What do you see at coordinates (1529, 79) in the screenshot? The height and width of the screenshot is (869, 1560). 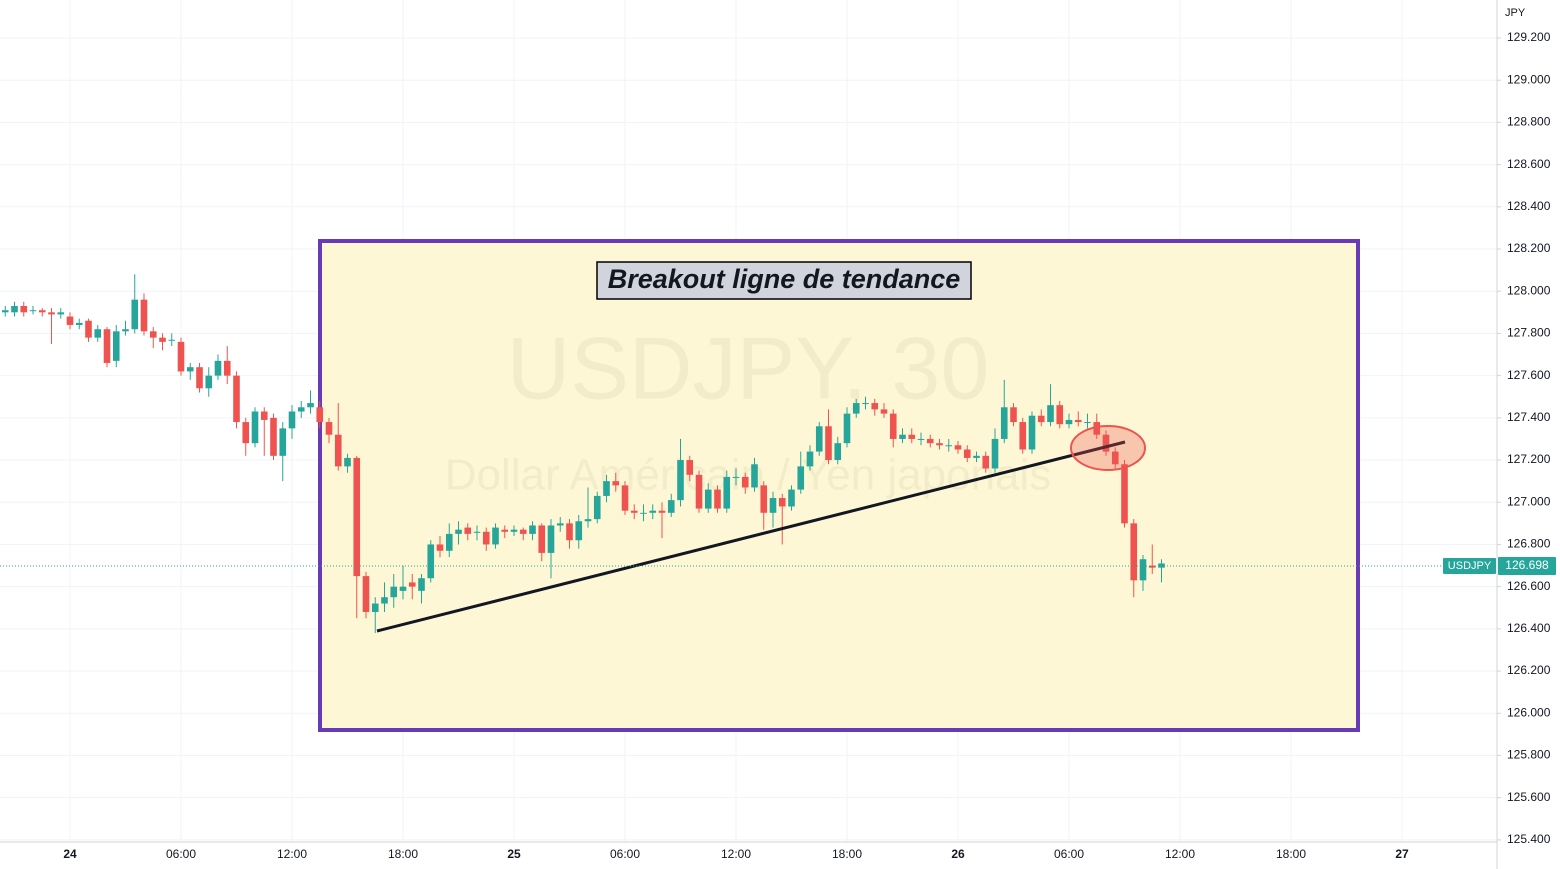 I see `y-tick-label: 129.000` at bounding box center [1529, 79].